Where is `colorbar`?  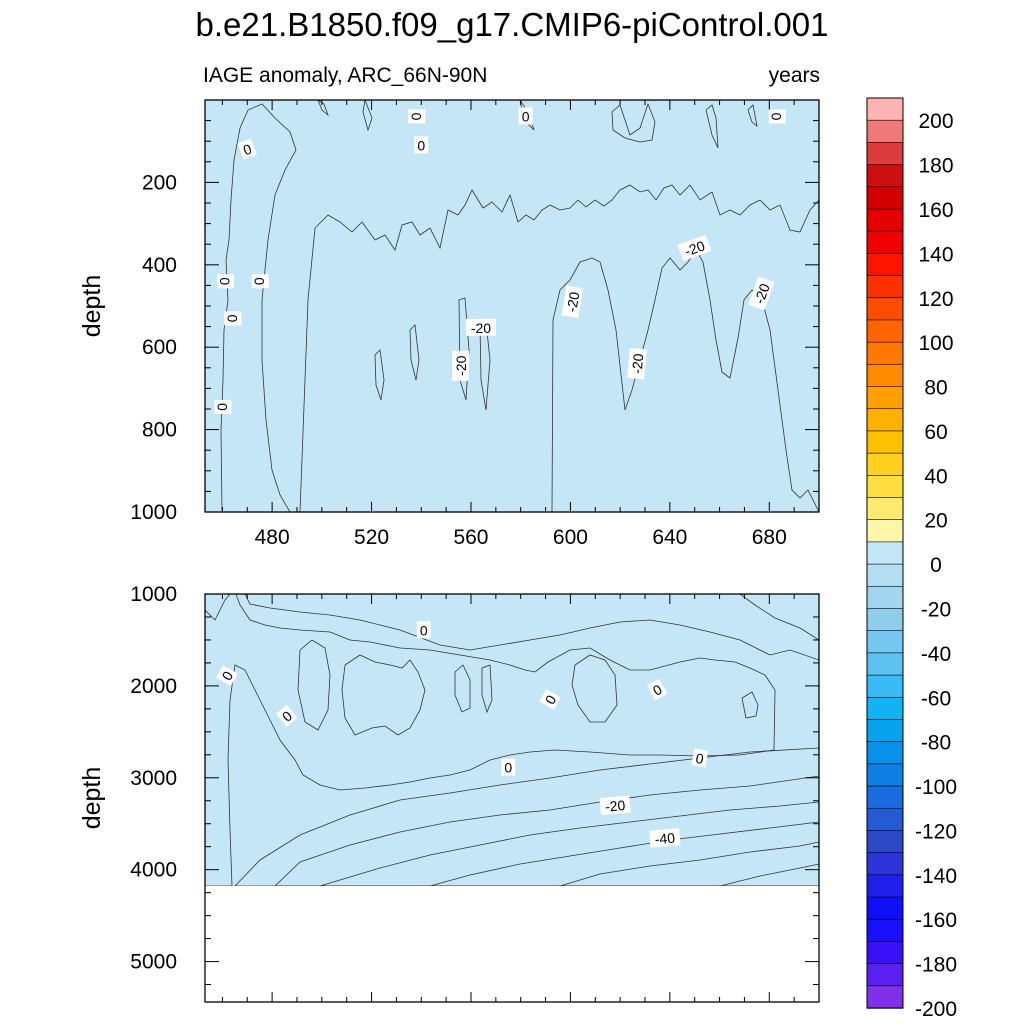 colorbar is located at coordinates (885, 553).